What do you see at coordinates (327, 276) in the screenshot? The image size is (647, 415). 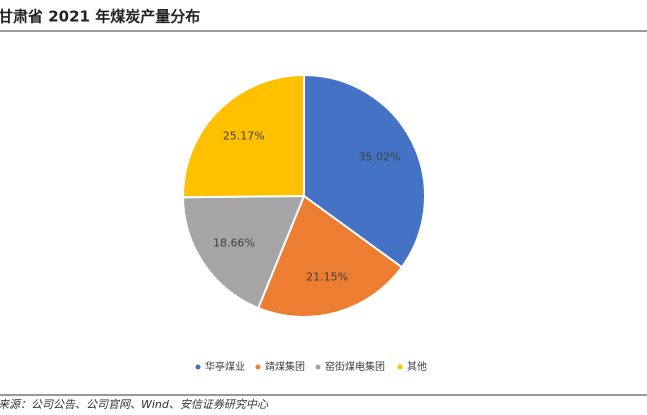 I see `data-label: 21.15%` at bounding box center [327, 276].